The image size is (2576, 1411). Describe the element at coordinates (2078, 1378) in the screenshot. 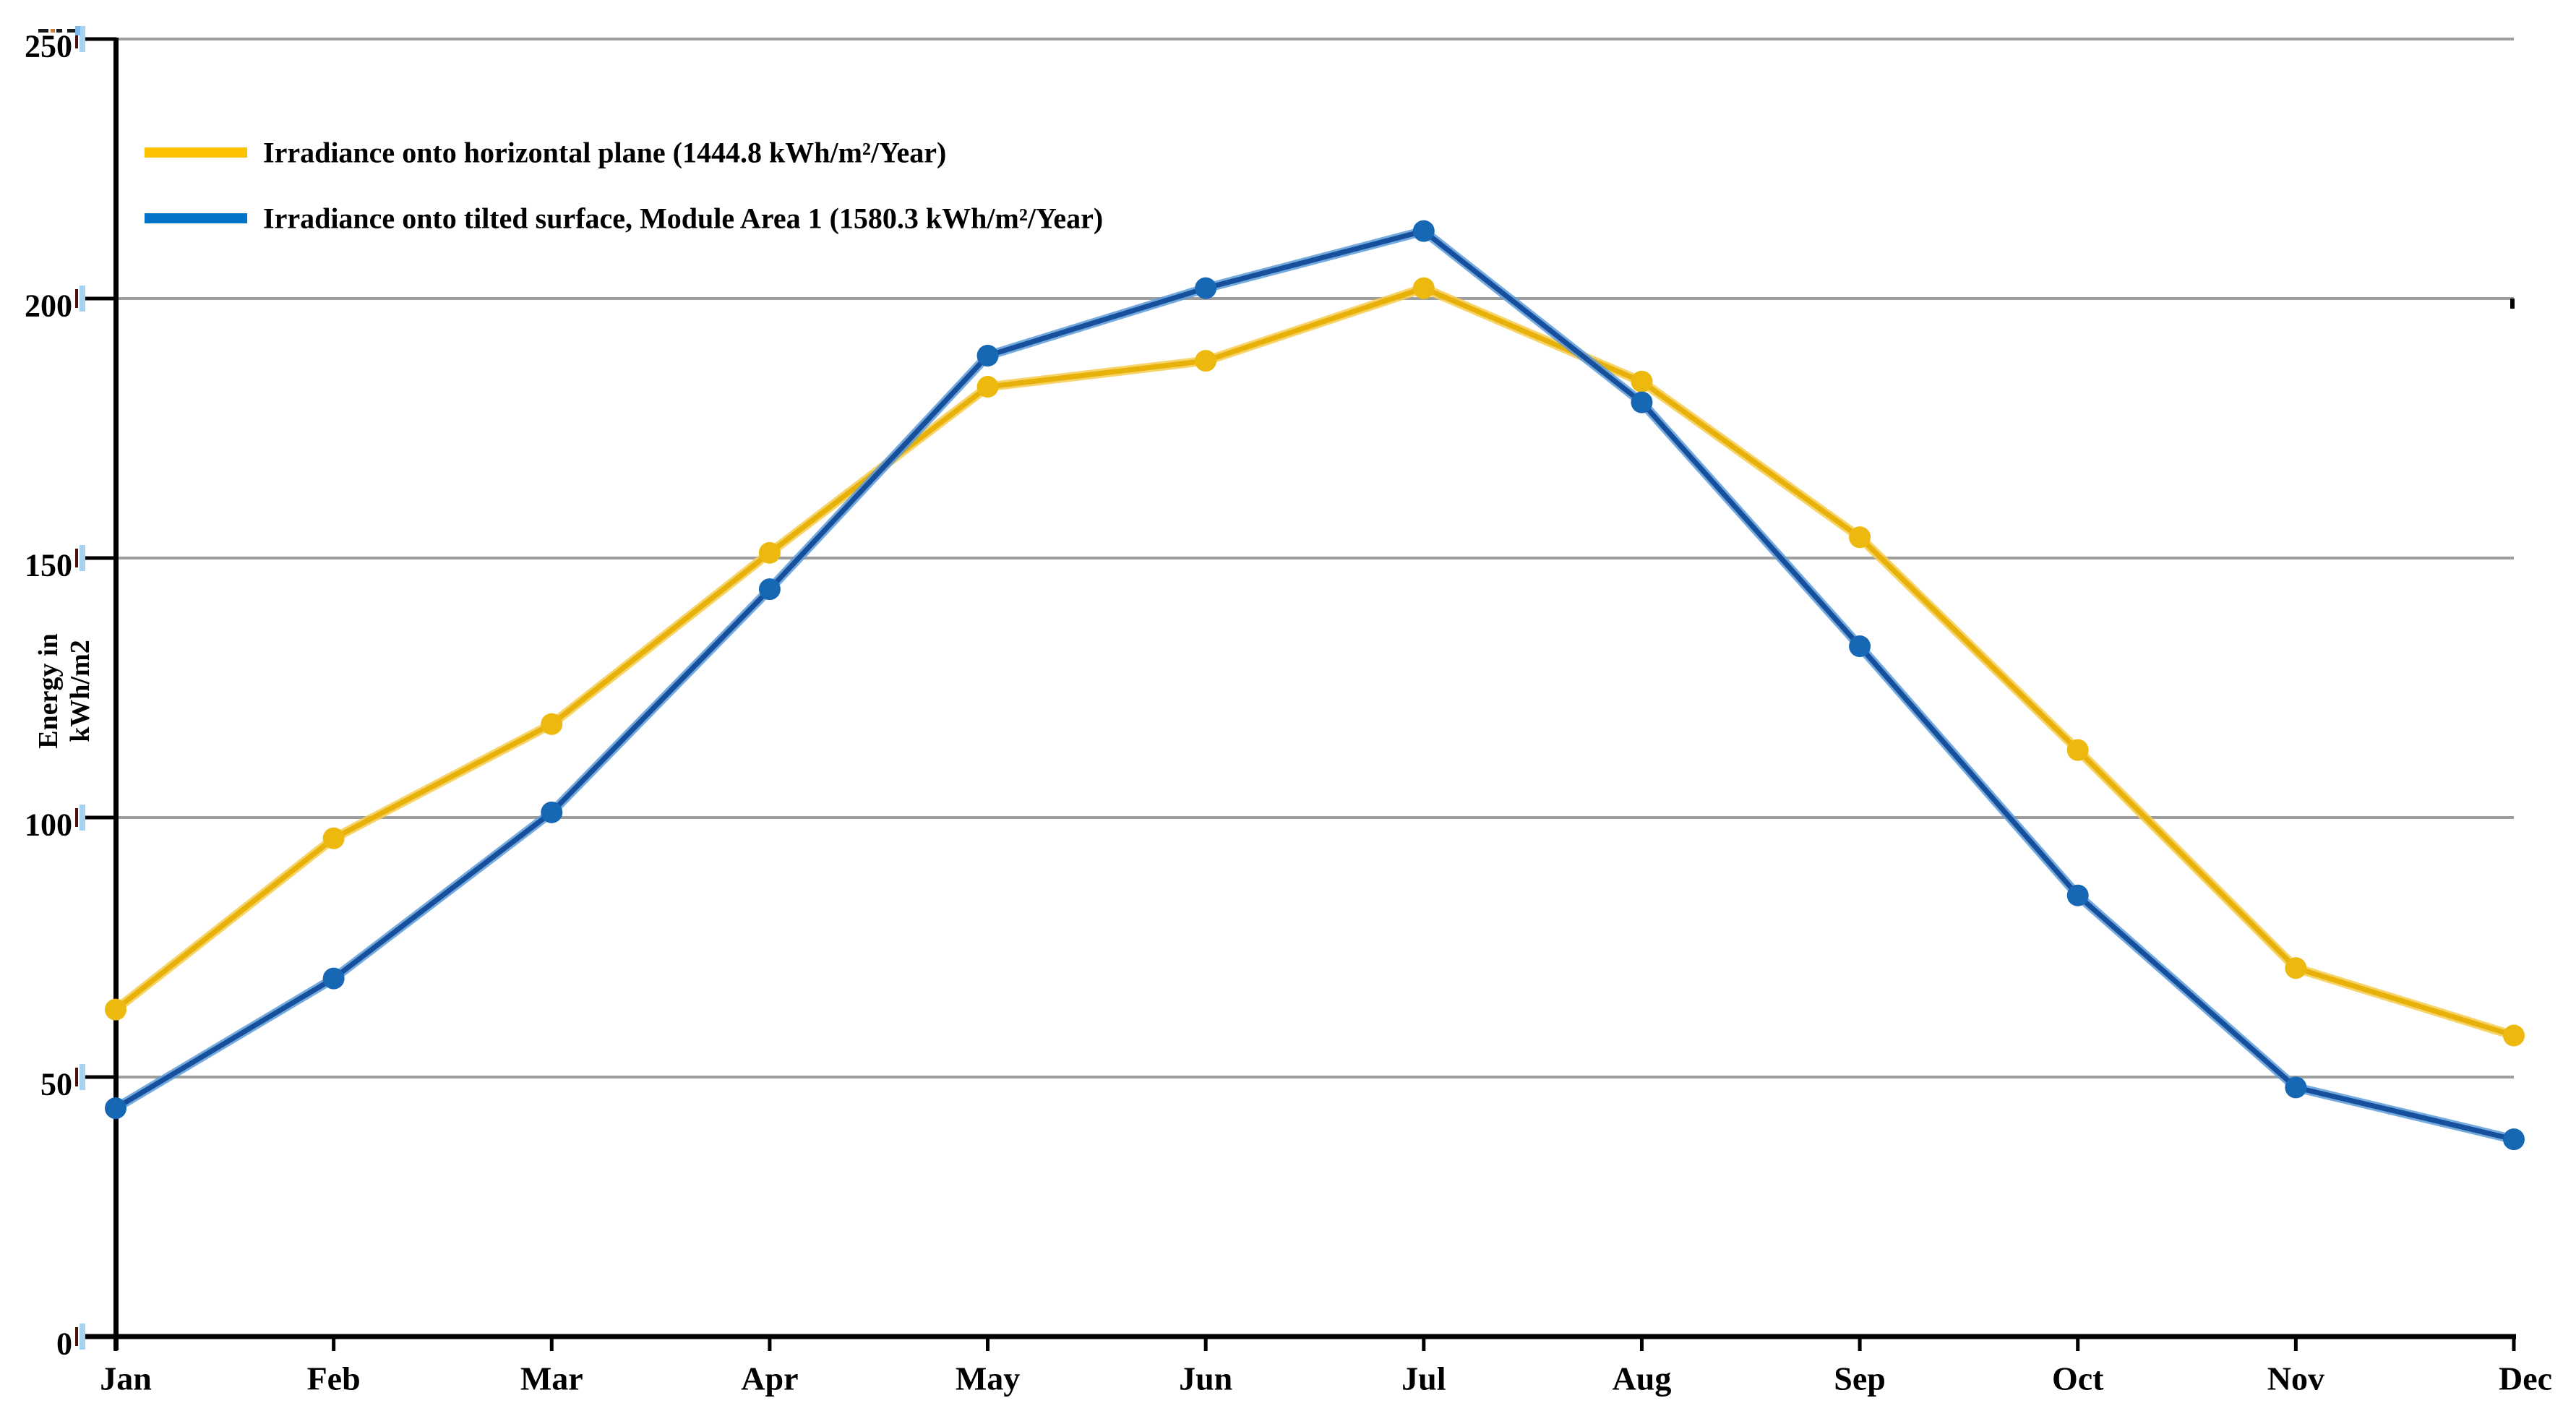

I see `x-tick-label-Oct: Oct` at that location.